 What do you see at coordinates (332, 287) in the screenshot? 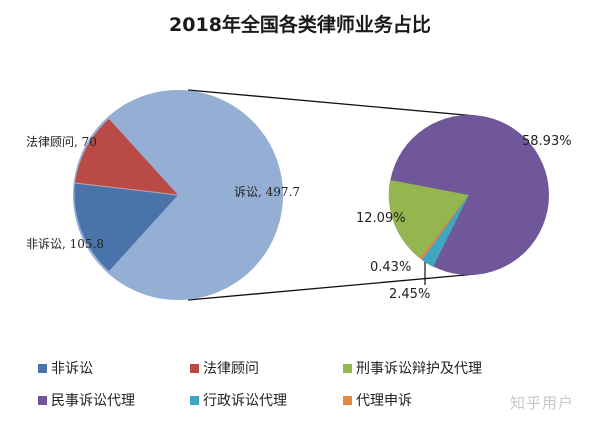
I see `connector-line-bottom` at bounding box center [332, 287].